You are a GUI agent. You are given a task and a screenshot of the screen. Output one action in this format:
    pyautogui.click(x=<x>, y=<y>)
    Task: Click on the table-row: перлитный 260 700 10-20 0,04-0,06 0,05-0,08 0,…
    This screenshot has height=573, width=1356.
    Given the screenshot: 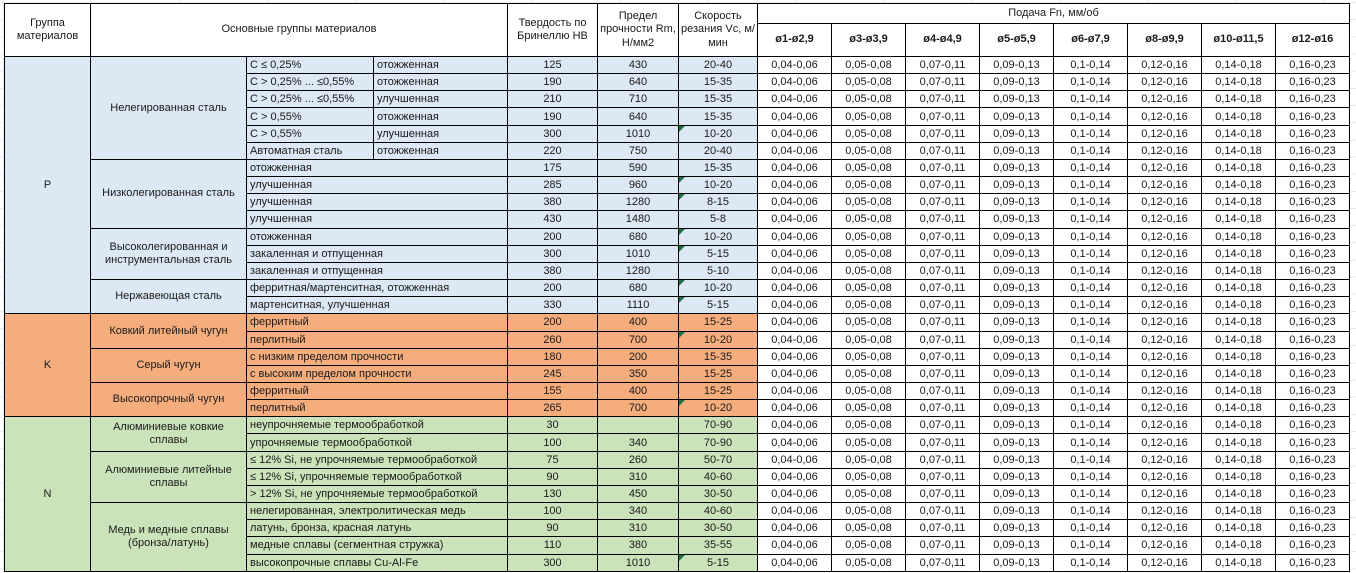 What is the action you would take?
    pyautogui.click(x=677, y=339)
    